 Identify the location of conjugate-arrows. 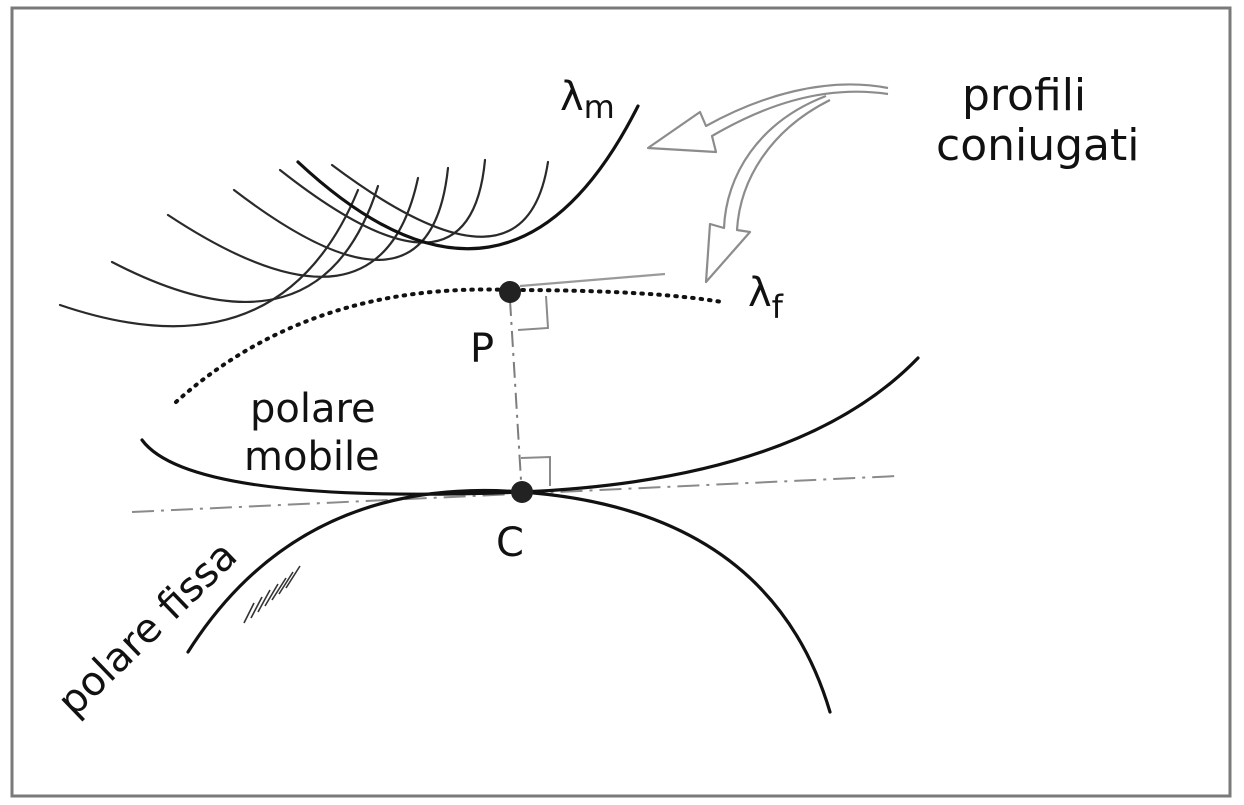
(767, 183).